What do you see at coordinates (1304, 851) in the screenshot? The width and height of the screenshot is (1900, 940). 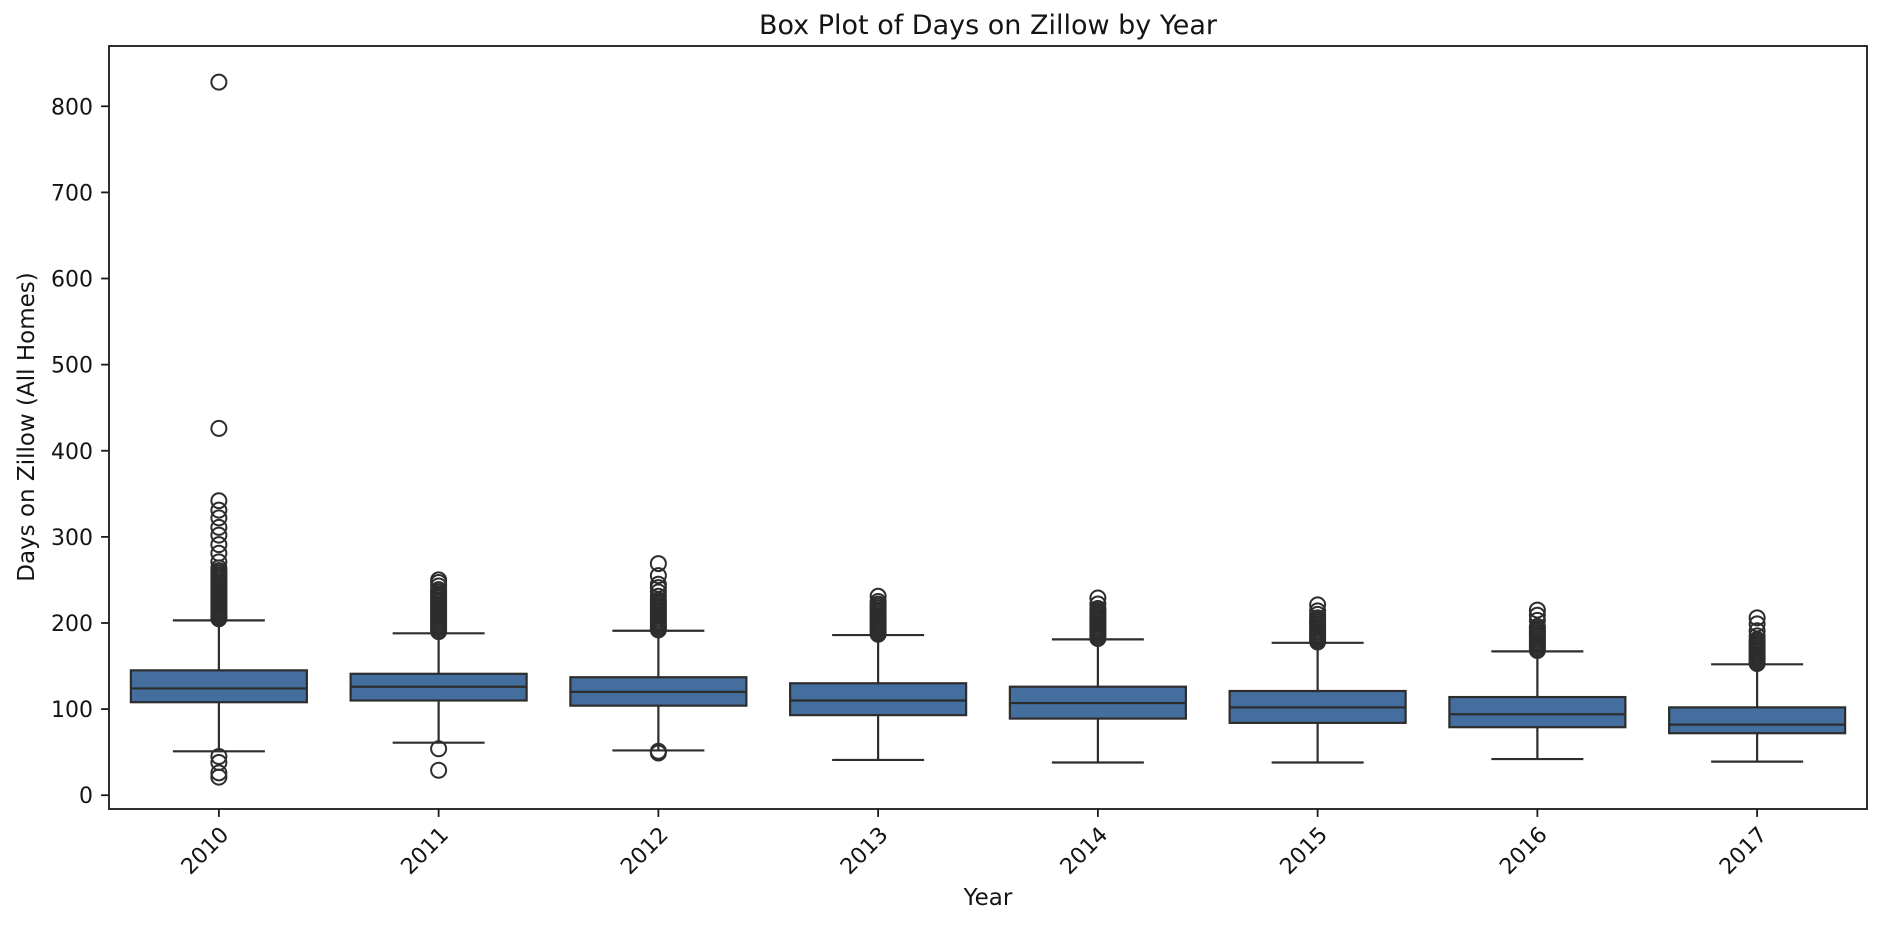 I see `x-tick-label: 2015` at bounding box center [1304, 851].